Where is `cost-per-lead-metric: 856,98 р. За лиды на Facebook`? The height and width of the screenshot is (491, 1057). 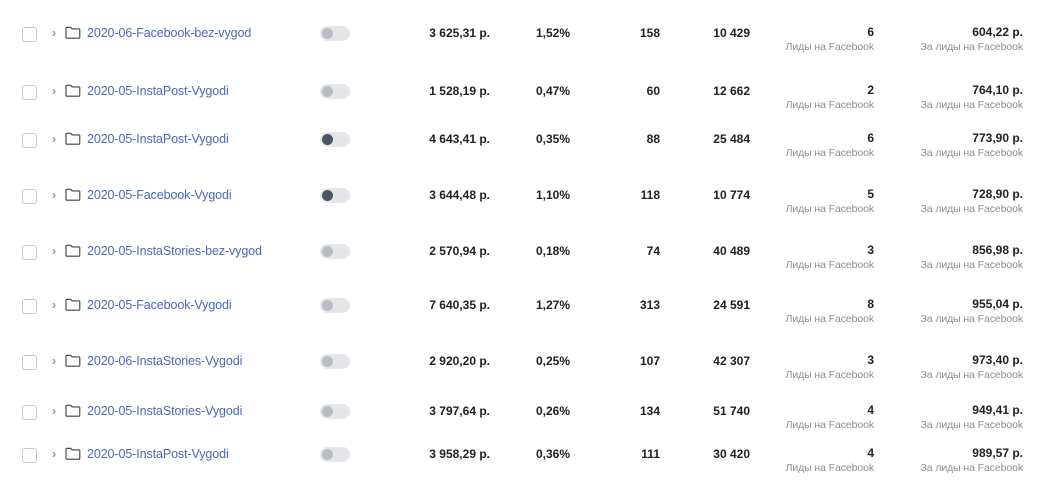
cost-per-lead-metric: 856,98 р. За лиды на Facebook is located at coordinates (957, 257).